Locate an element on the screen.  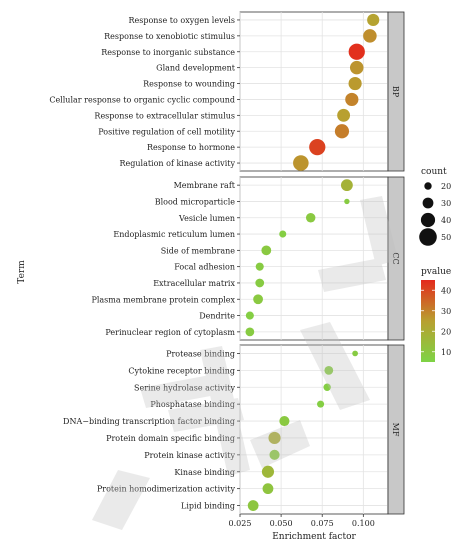
y-tick-label: Cytokine receptor binding is located at coordinates (181, 370).